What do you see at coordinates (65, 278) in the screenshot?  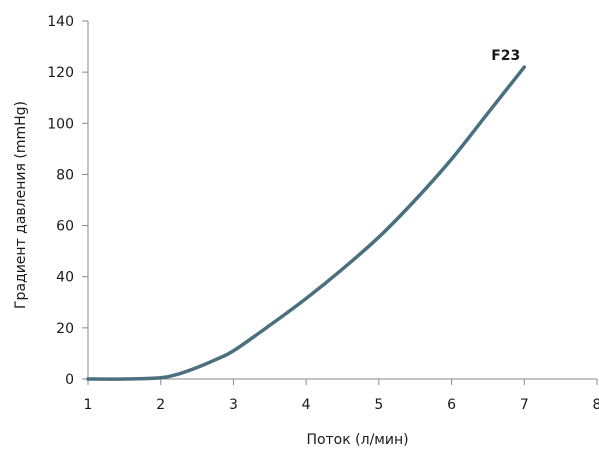 I see `y-tick-label: 40` at bounding box center [65, 278].